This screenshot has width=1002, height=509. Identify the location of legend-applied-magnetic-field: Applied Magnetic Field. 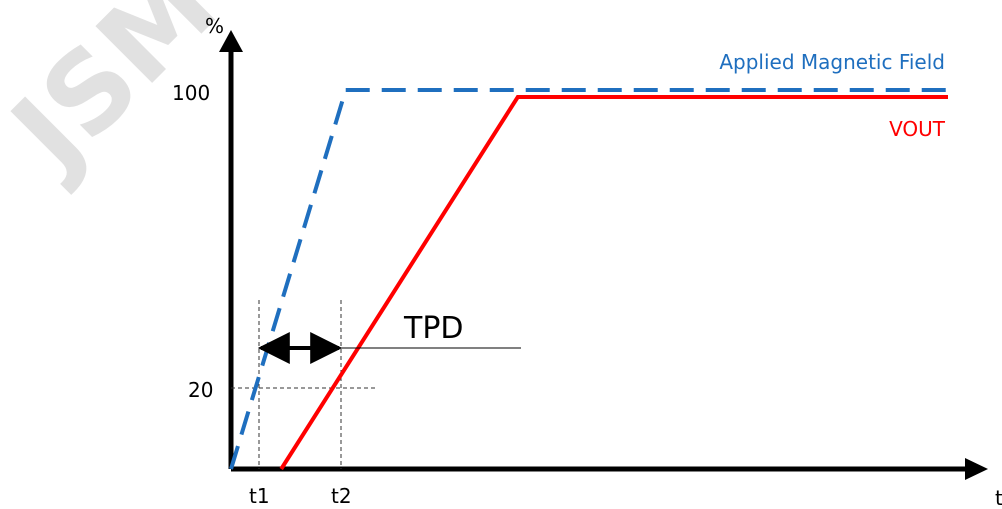
(832, 62).